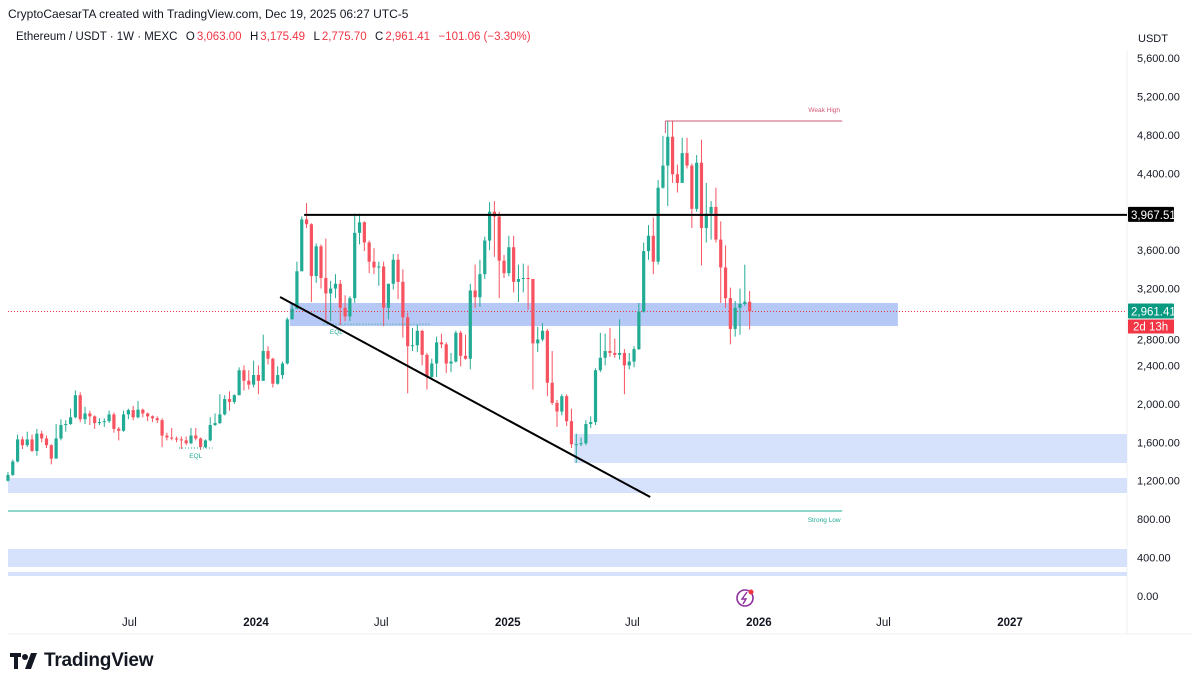 Image resolution: width=1200 pixels, height=687 pixels. Describe the element at coordinates (1158, 340) in the screenshot. I see `y-tick-label: 2,800.00` at that location.